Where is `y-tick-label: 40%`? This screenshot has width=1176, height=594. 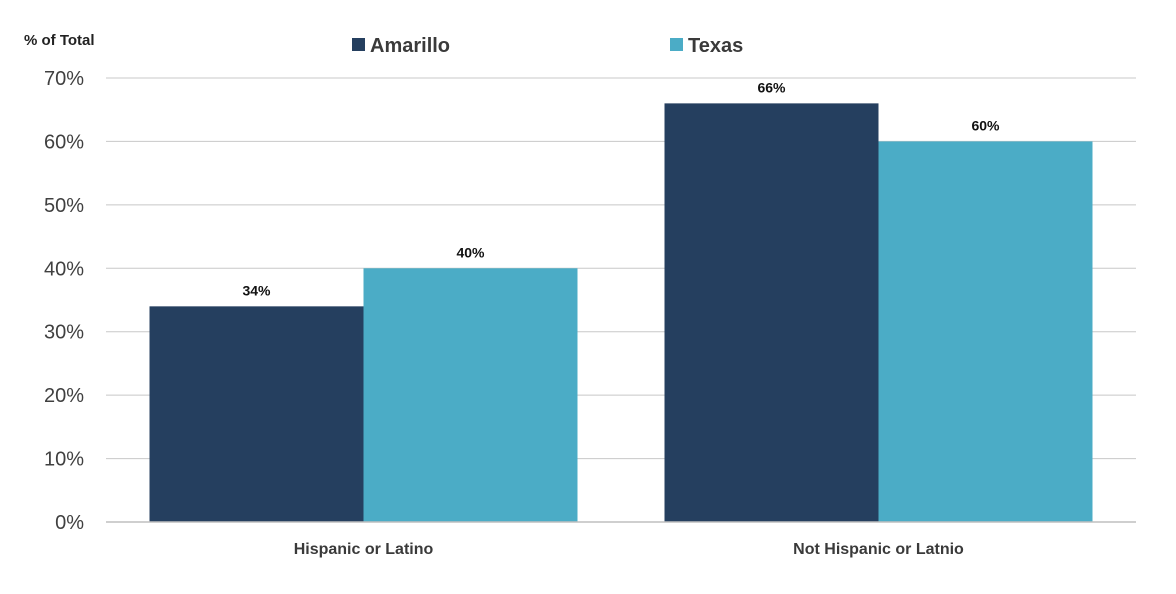 y-tick-label: 40% is located at coordinates (64, 269).